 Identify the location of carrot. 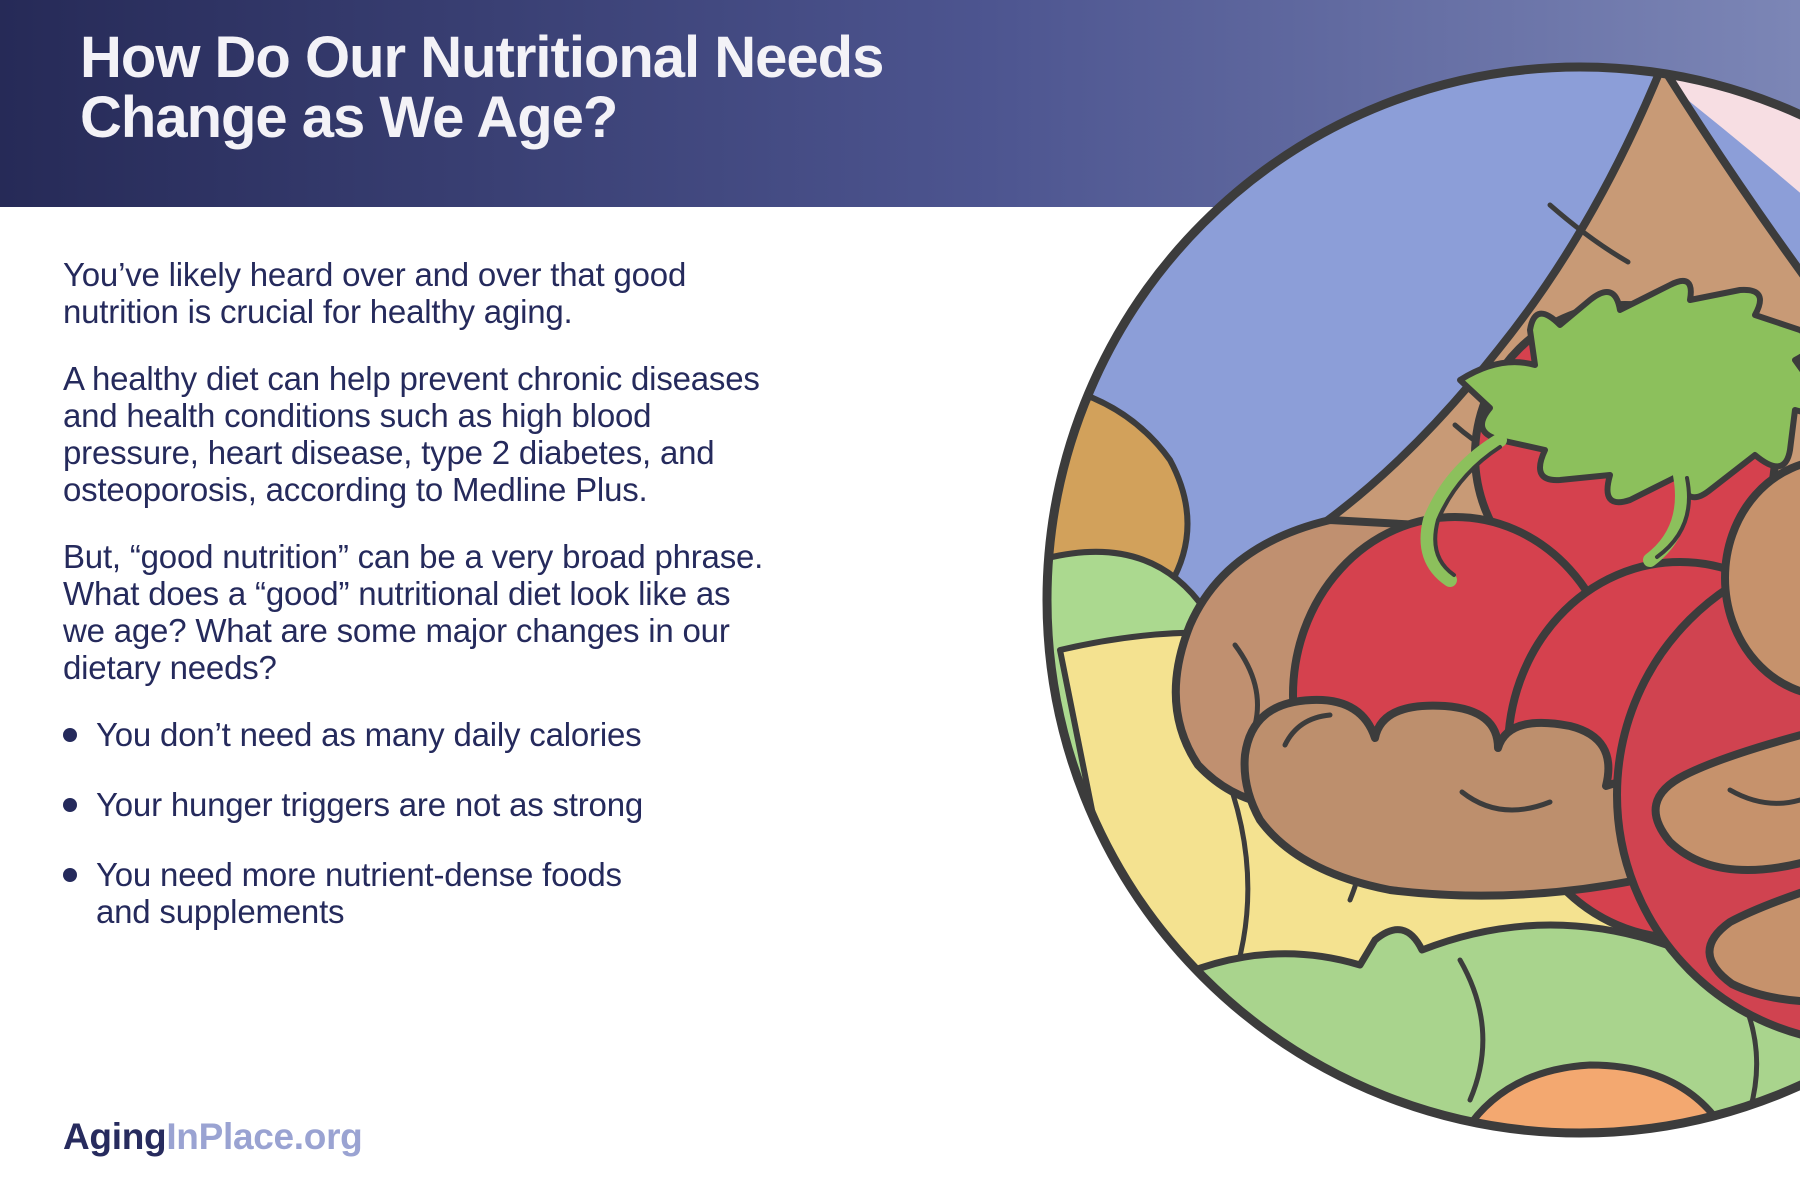
(1595, 1097).